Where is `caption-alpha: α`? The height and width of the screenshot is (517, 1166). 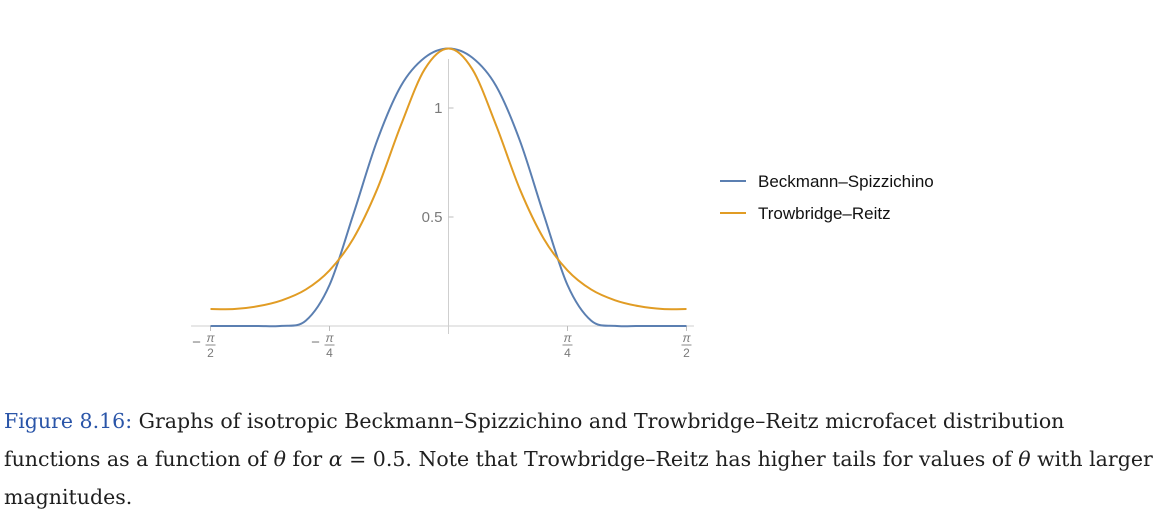 caption-alpha: α is located at coordinates (335, 459).